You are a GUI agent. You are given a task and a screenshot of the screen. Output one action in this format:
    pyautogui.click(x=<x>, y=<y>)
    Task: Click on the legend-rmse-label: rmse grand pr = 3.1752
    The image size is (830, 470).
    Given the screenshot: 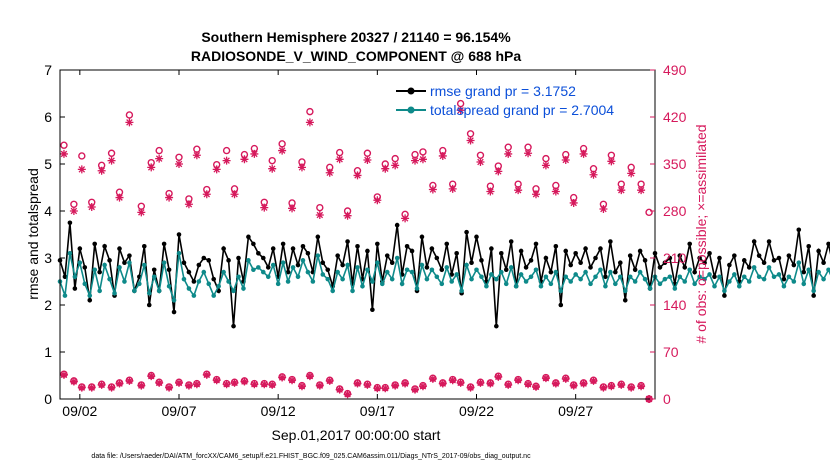 What is the action you would take?
    pyautogui.click(x=503, y=91)
    